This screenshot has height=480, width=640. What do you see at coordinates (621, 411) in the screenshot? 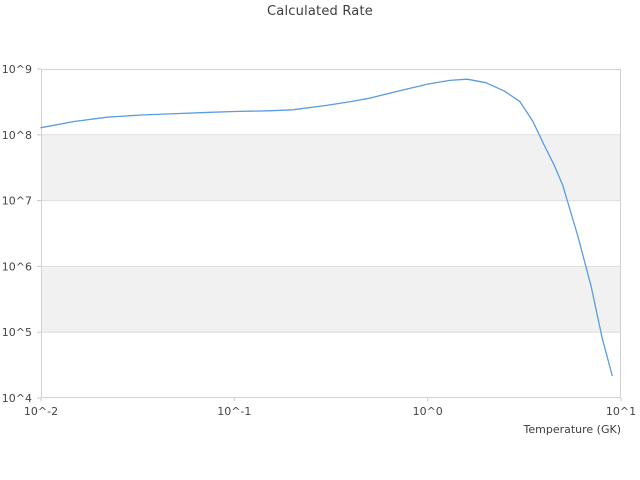
I see `x-tick-label: 10^1` at bounding box center [621, 411].